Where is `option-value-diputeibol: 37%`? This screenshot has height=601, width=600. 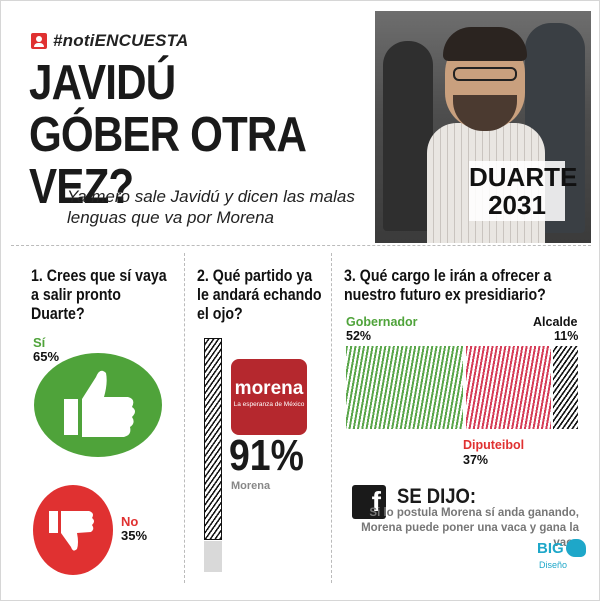
option-value-diputeibol: 37% is located at coordinates (476, 460).